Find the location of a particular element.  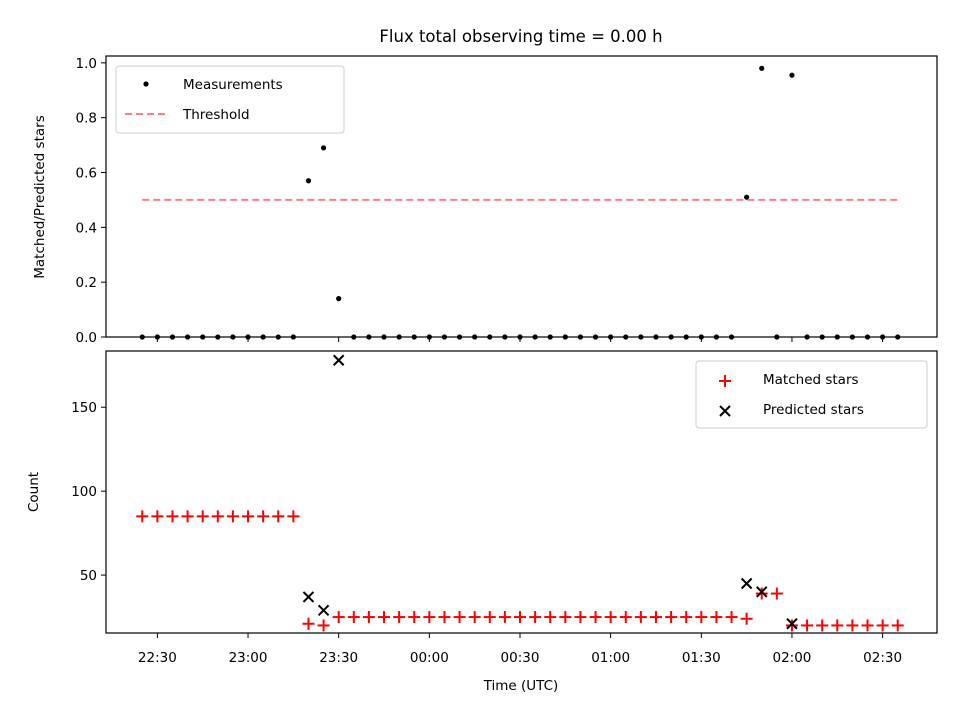

x-tick-label: 00:30 is located at coordinates (520, 658).